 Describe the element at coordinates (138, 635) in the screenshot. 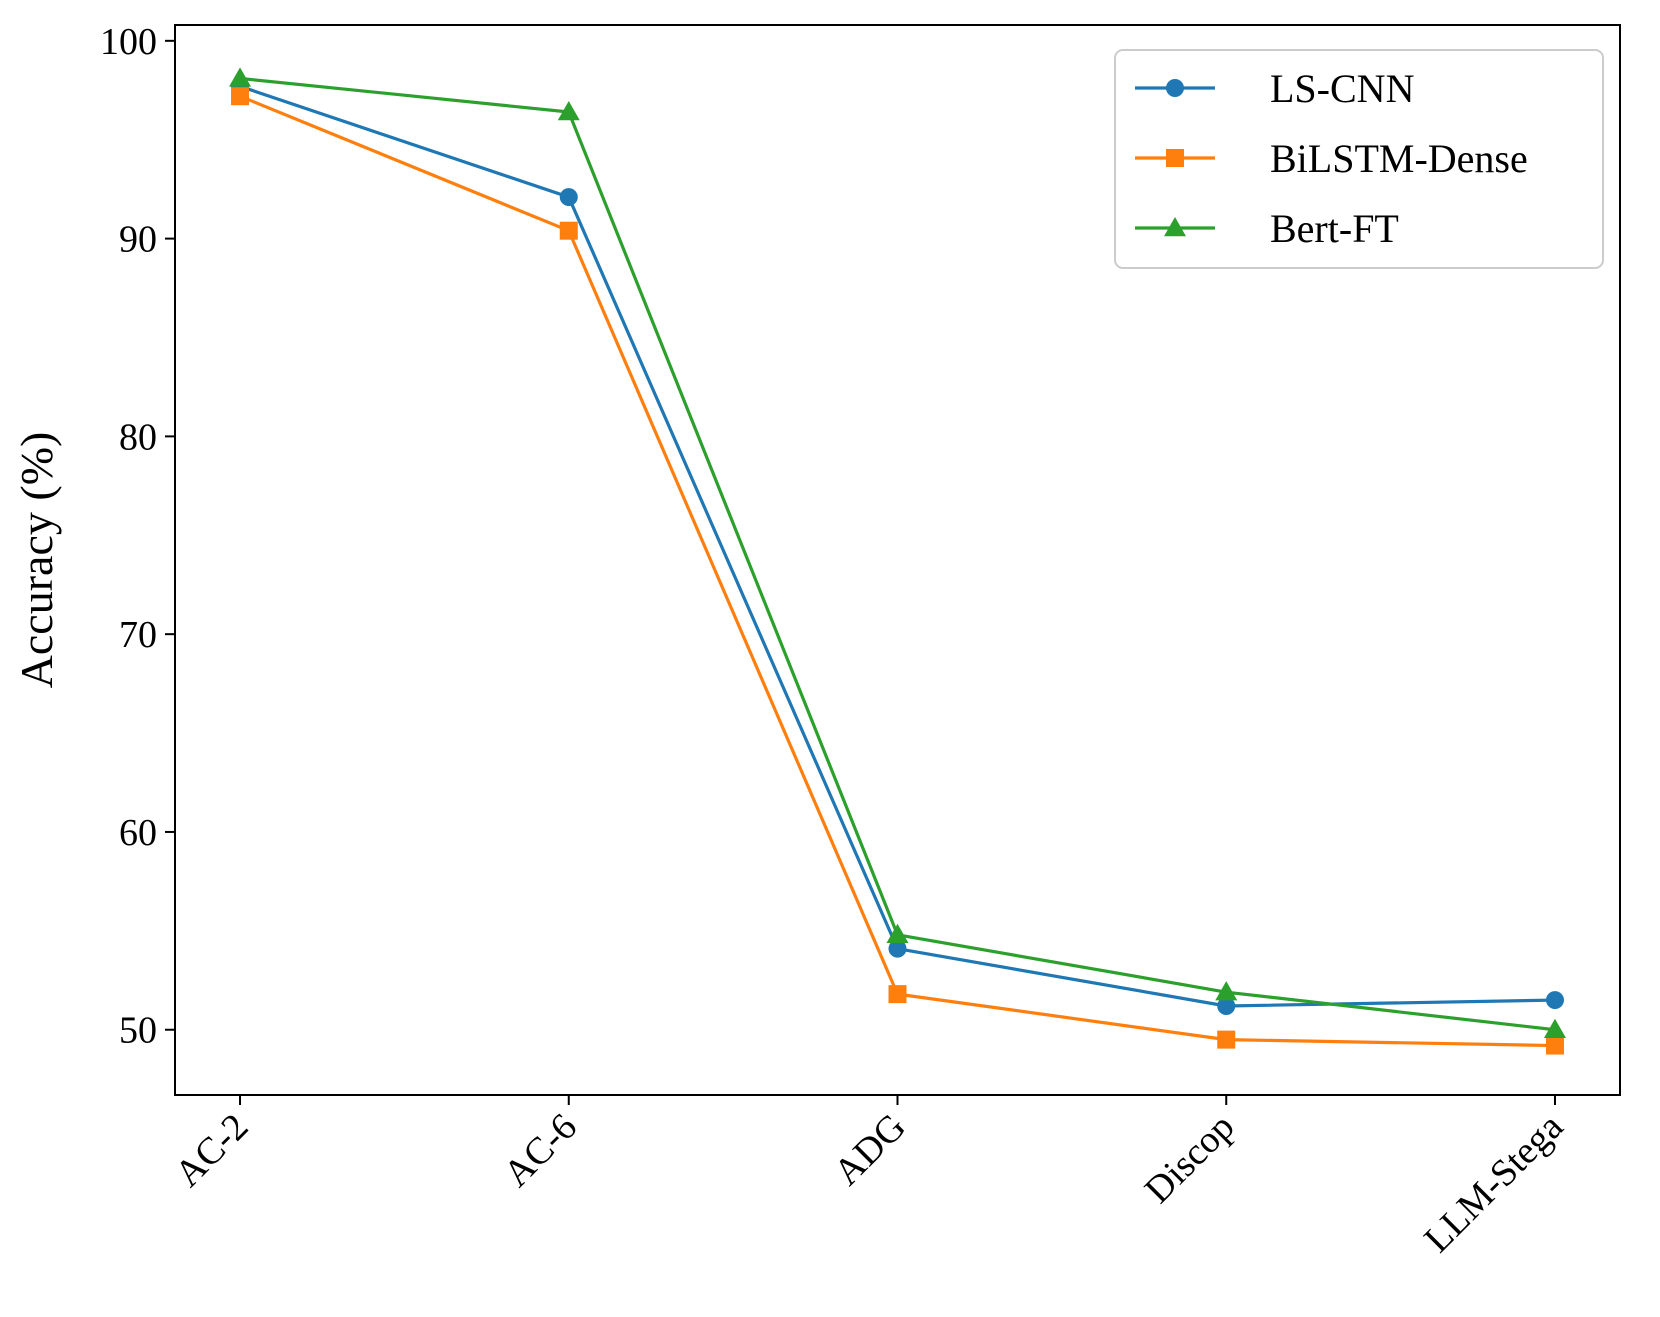

I see `y-tick-label: 70` at that location.